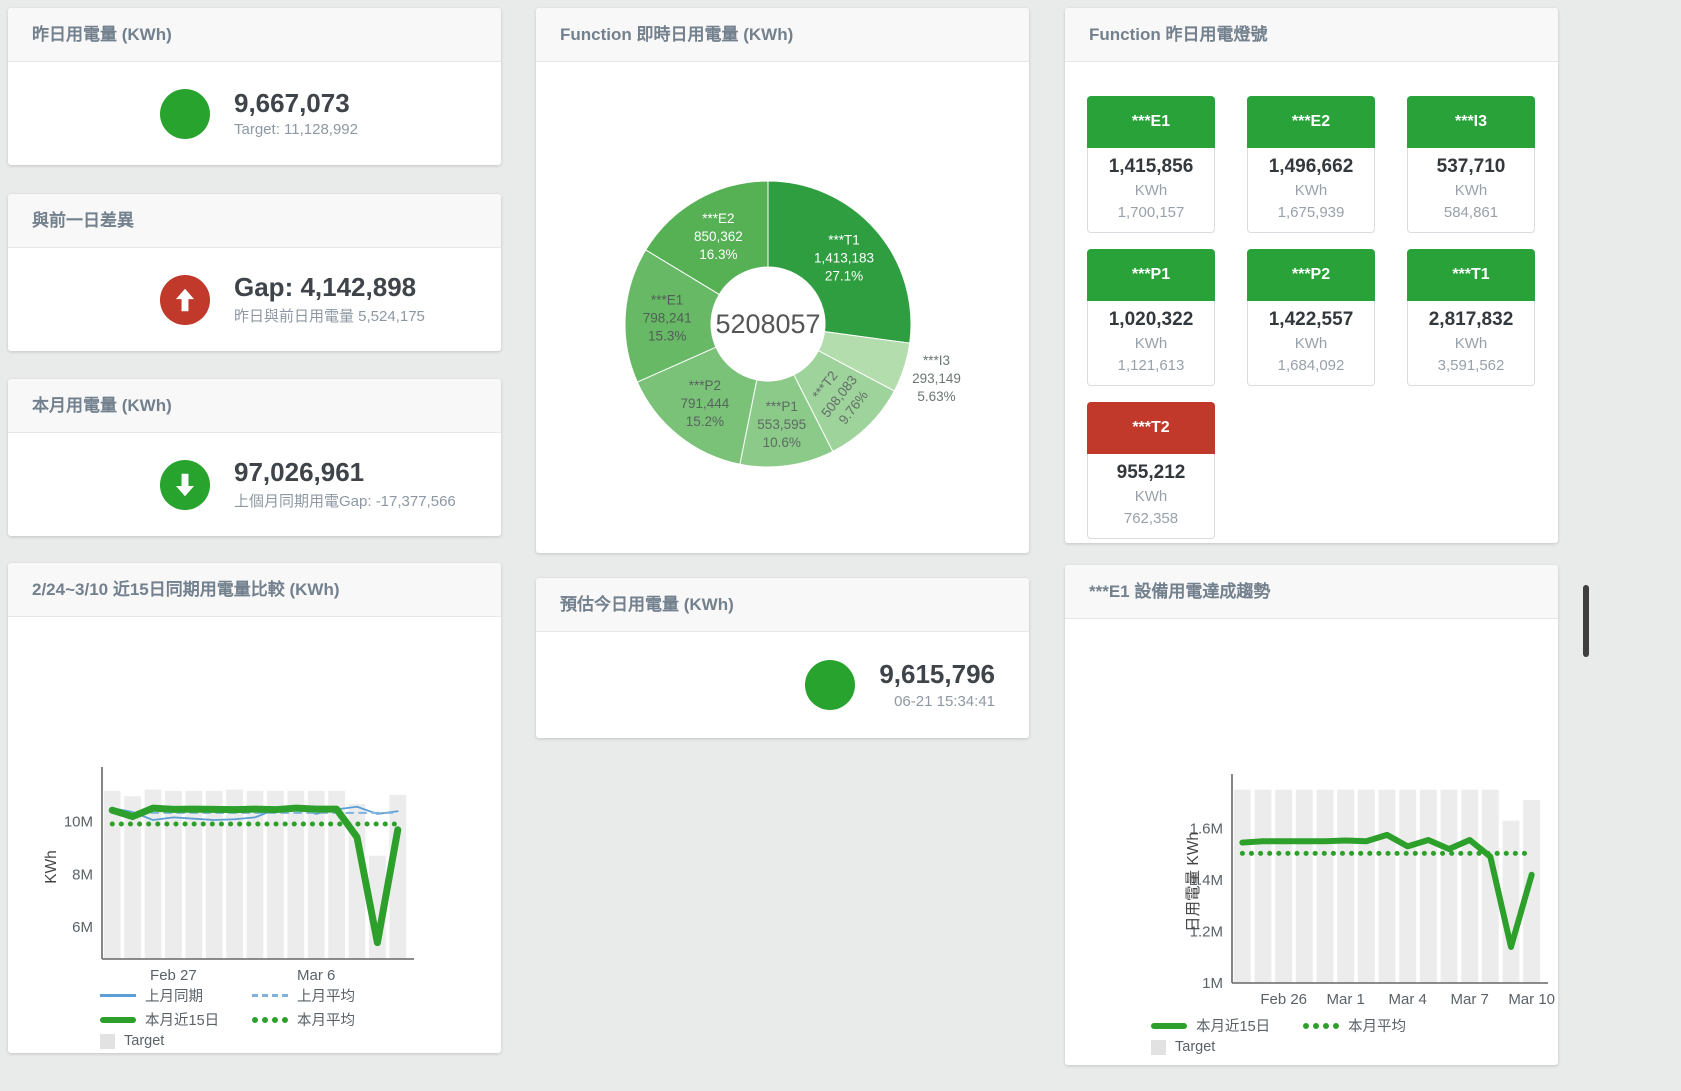 This screenshot has height=1091, width=1681. Describe the element at coordinates (270, 995) in the screenshot. I see `legend-swatch-dash-icon` at that location.